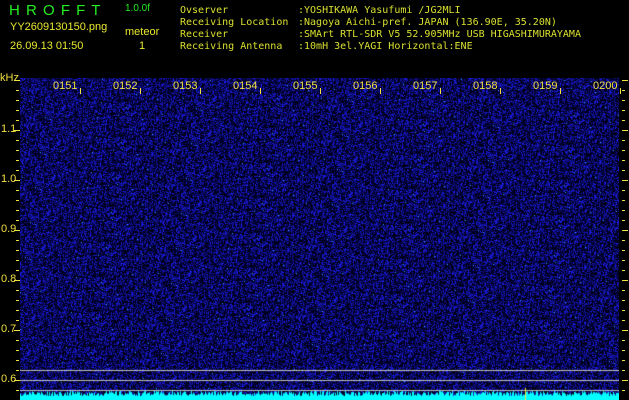 The width and height of the screenshot is (629, 400). Describe the element at coordinates (142, 46) in the screenshot. I see `meteor-count: 1` at that location.